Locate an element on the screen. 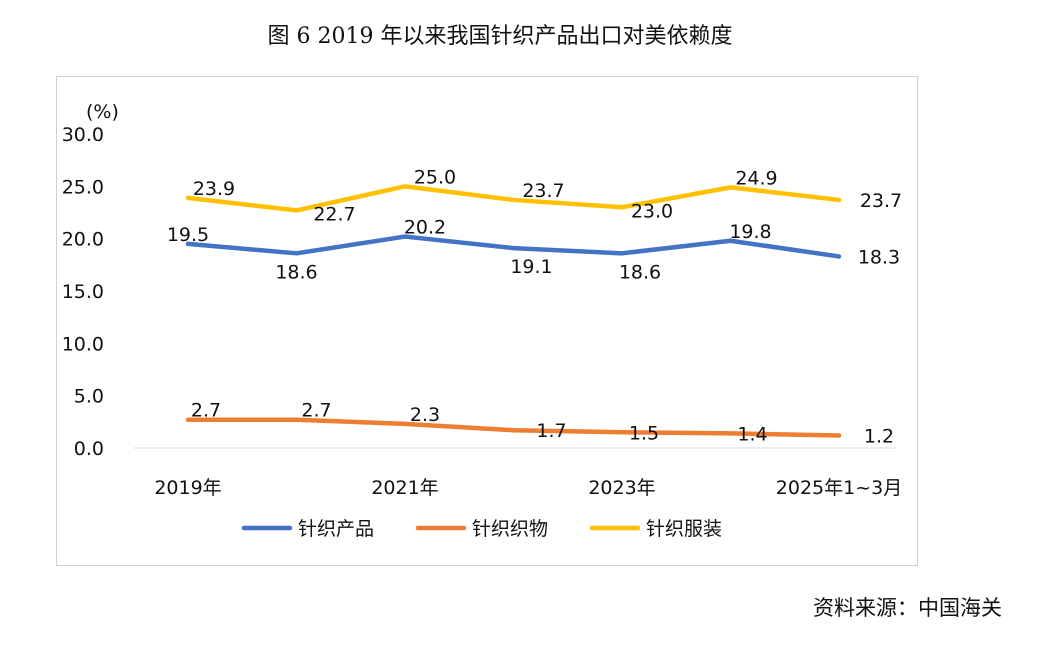 Image resolution: width=1042 pixels, height=652 pixels. y-axis-unit-label: (%) is located at coordinates (102, 112).